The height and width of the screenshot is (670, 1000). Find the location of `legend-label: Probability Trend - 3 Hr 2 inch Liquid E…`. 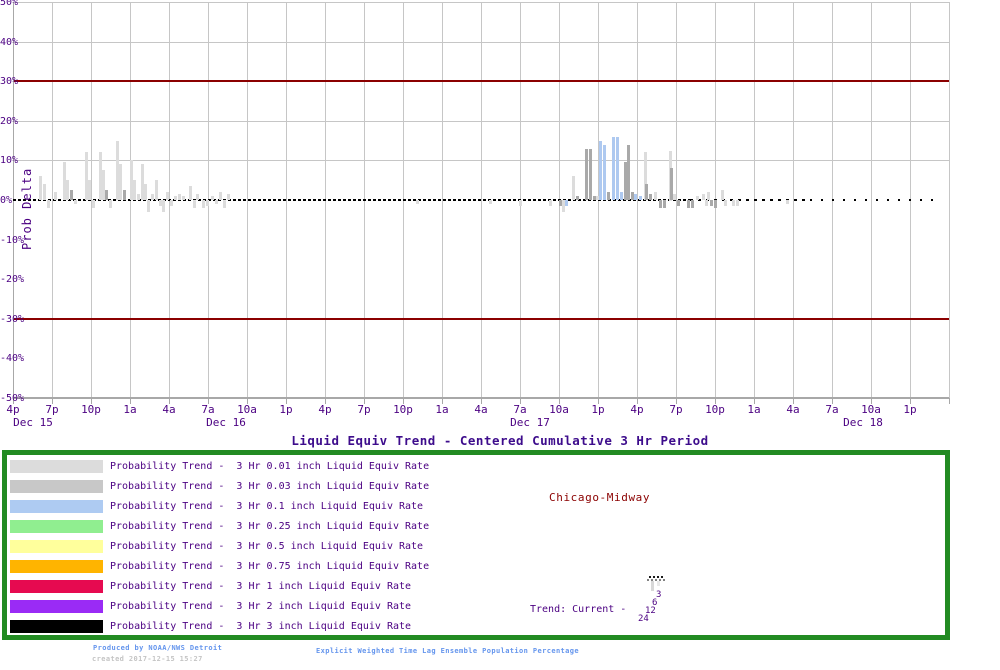

legend-label: Probability Trend - 3 Hr 2 inch Liquid E… is located at coordinates (261, 606).